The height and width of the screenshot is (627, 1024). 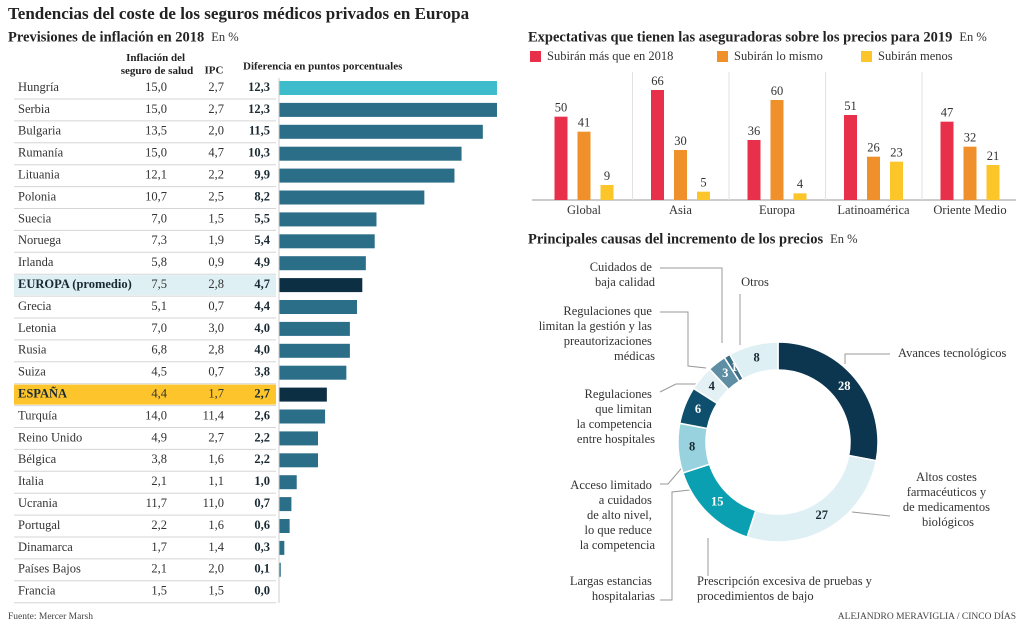 What do you see at coordinates (50, 617) in the screenshot?
I see `source: Fuente: Mercer Marsh` at bounding box center [50, 617].